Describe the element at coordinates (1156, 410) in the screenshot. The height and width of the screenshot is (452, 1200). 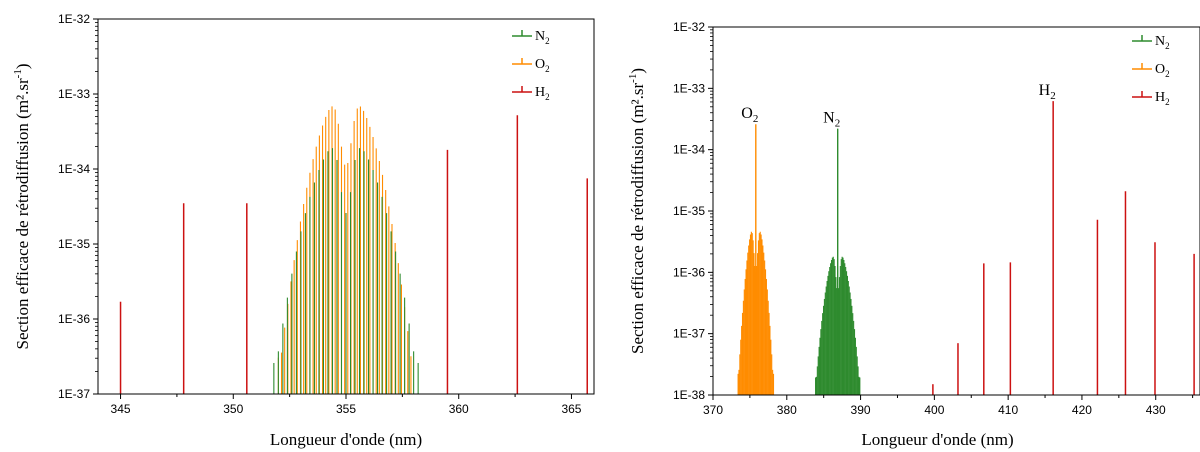
I see `x-tick-label: 430` at that location.